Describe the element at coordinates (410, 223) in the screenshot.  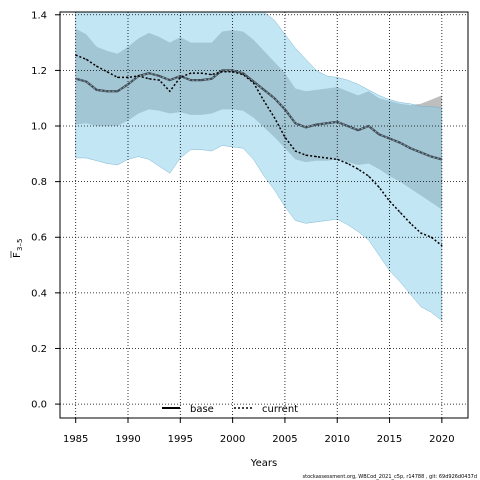
I see `point-current-2017` at that location.